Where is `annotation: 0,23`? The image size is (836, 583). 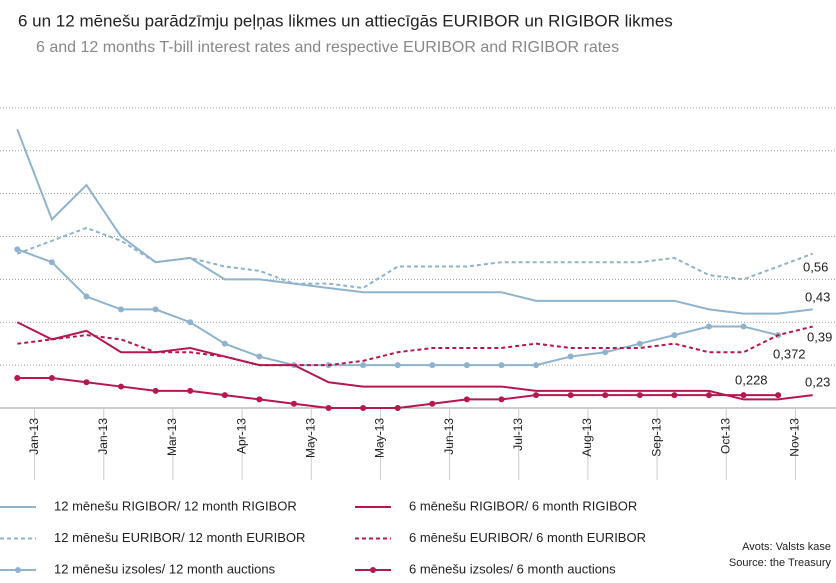 annotation: 0,23 is located at coordinates (817, 381).